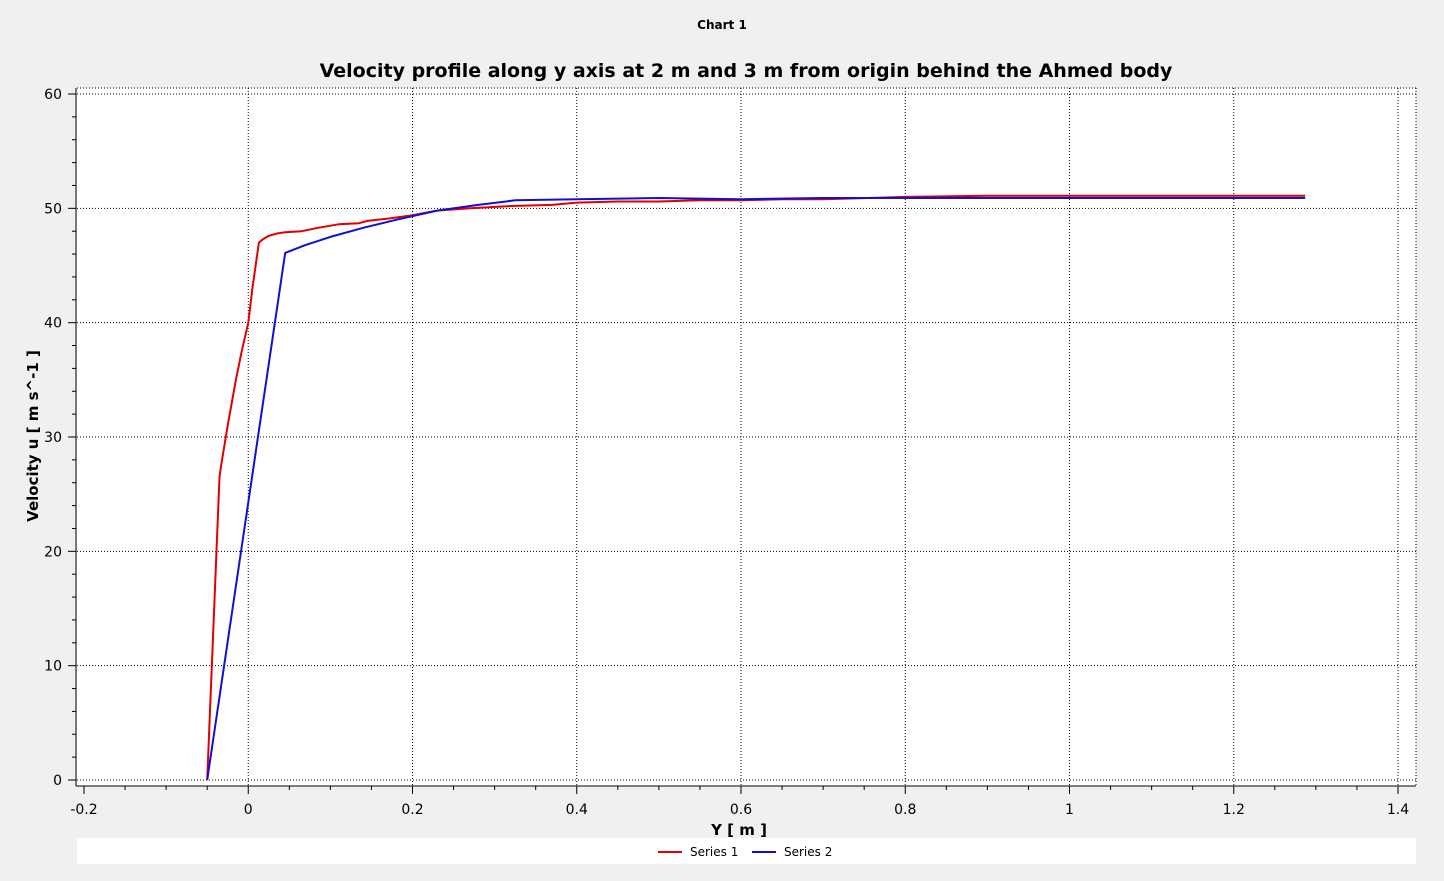 The width and height of the screenshot is (1444, 881). Describe the element at coordinates (53, 324) in the screenshot. I see `y-tick-label: 40` at that location.